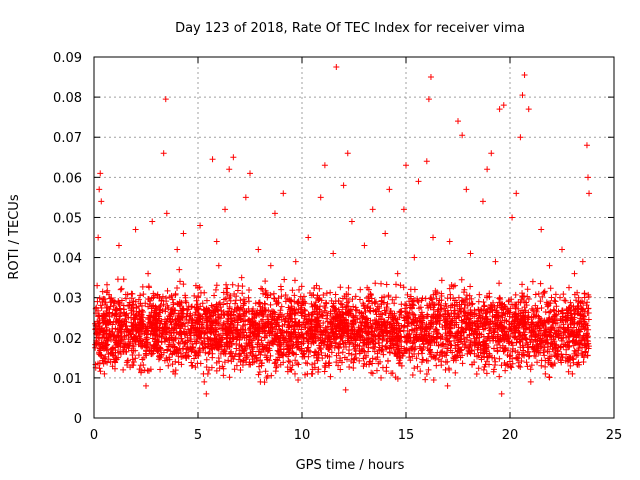 The width and height of the screenshot is (640, 480). Describe the element at coordinates (14, 236) in the screenshot. I see `y-axis-label: ROTI / TECUs` at that location.